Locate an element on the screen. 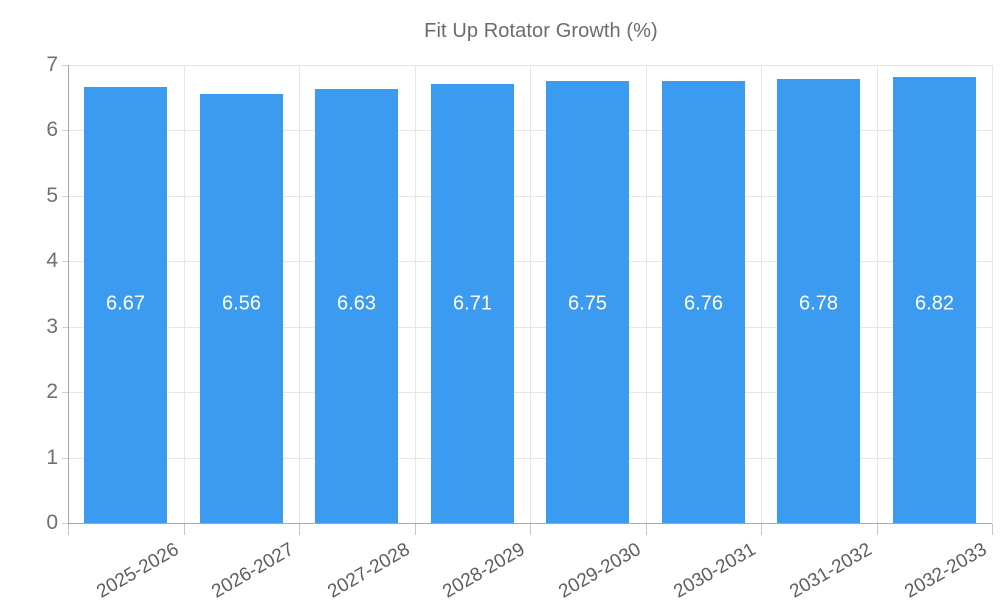 Image resolution: width=1000 pixels, height=604 pixels. bar-value-label: 6.76 is located at coordinates (703, 303).